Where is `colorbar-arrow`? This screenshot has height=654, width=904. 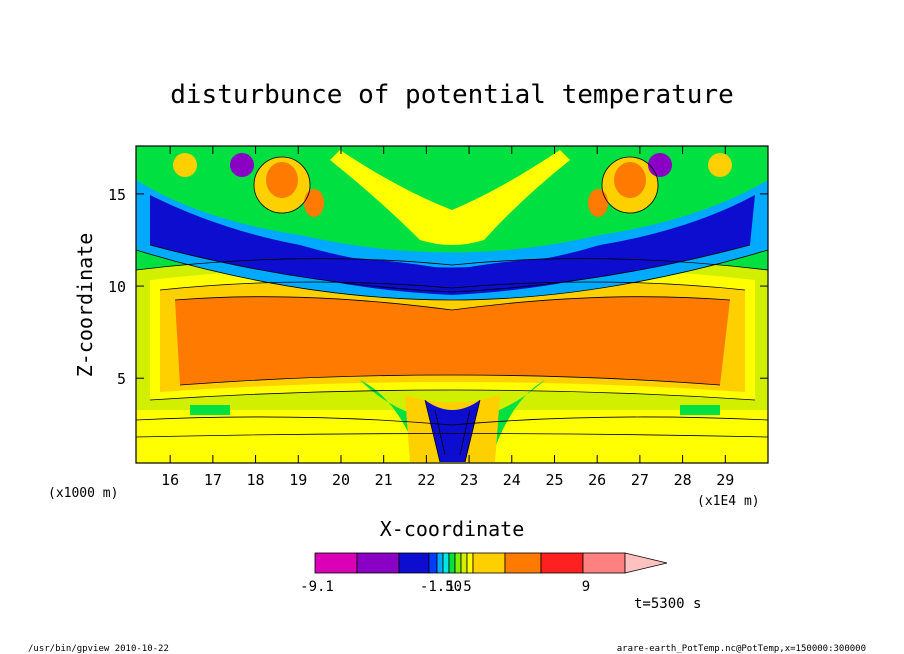
colorbar-arrow is located at coordinates (646, 563).